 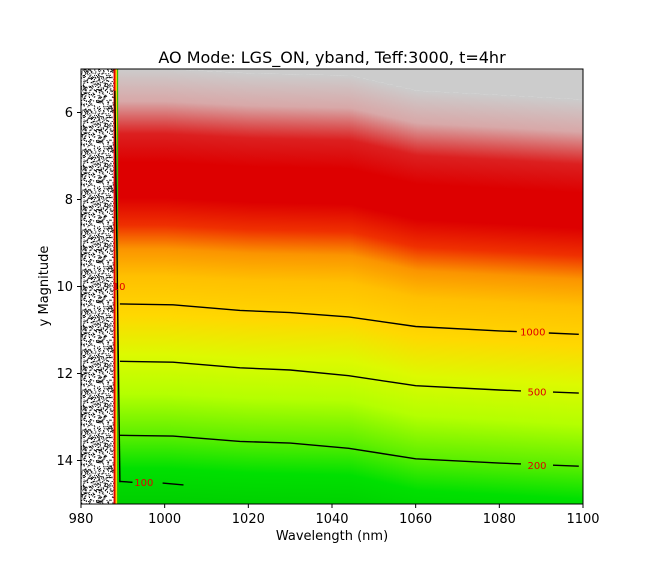 I want to click on x-tick-label: 1080, so click(x=499, y=519).